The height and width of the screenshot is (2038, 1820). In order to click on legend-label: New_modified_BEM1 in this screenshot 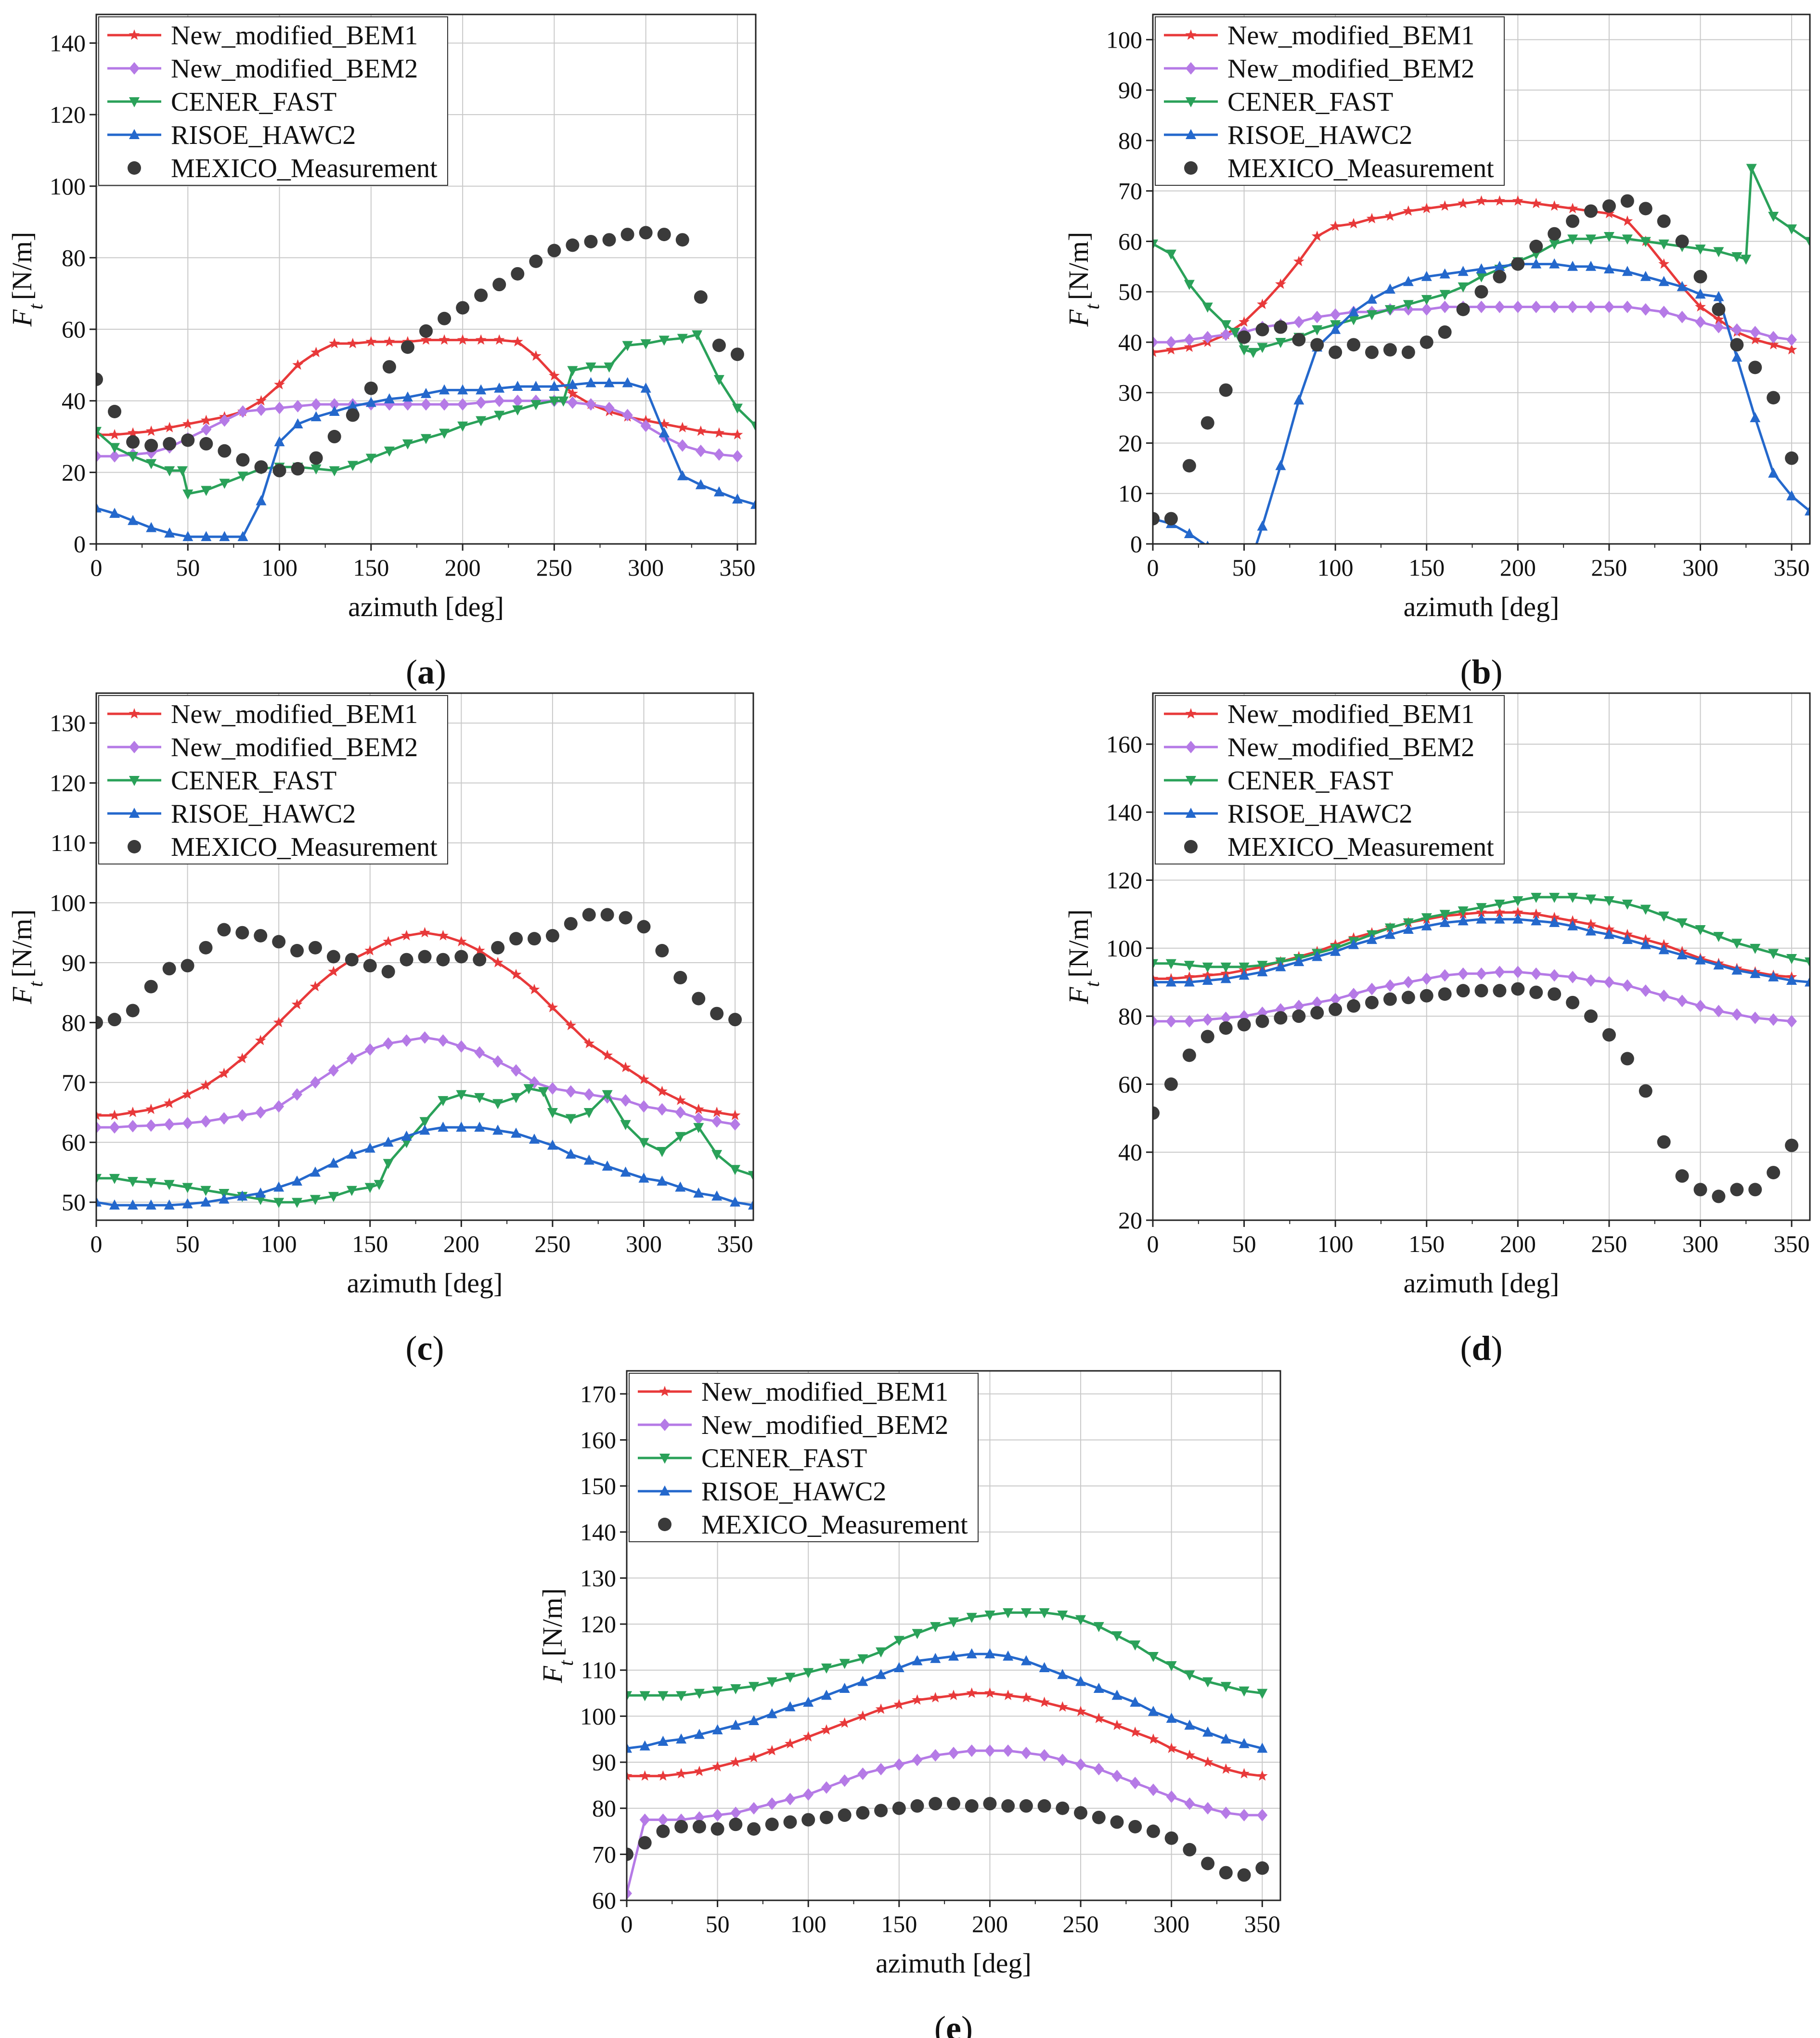, I will do `click(295, 714)`.